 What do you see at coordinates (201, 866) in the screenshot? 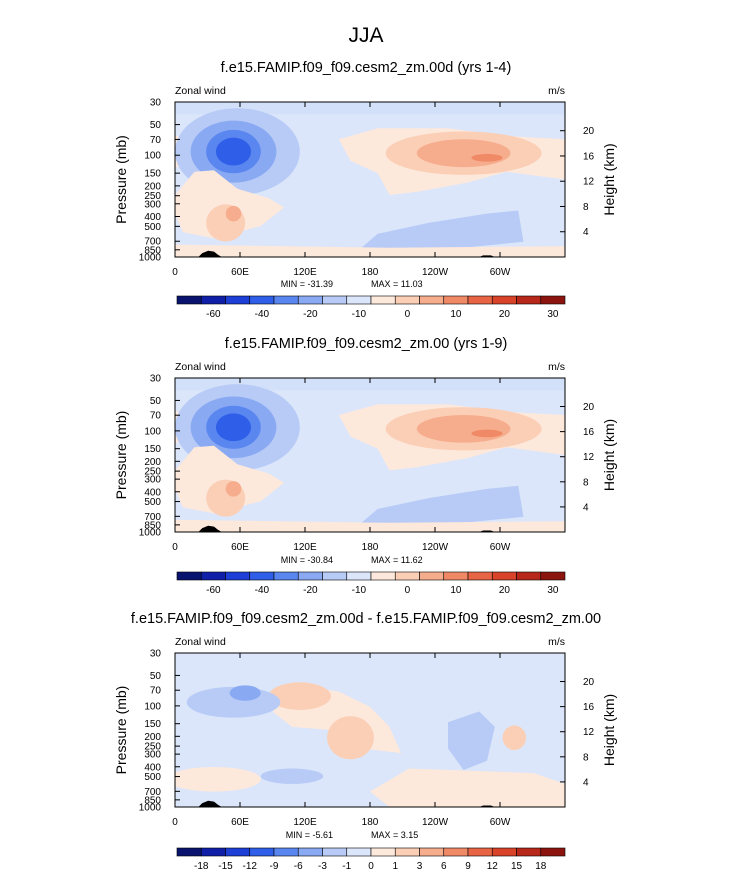
I see `colorbar-label: -18` at bounding box center [201, 866].